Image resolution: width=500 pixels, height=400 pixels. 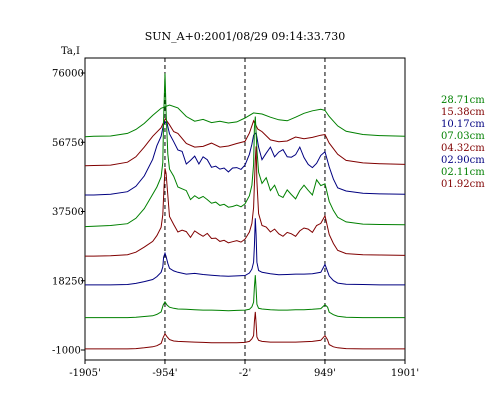 What do you see at coordinates (463, 184) in the screenshot?
I see `legend-entry-7: 01.92cm` at bounding box center [463, 184].